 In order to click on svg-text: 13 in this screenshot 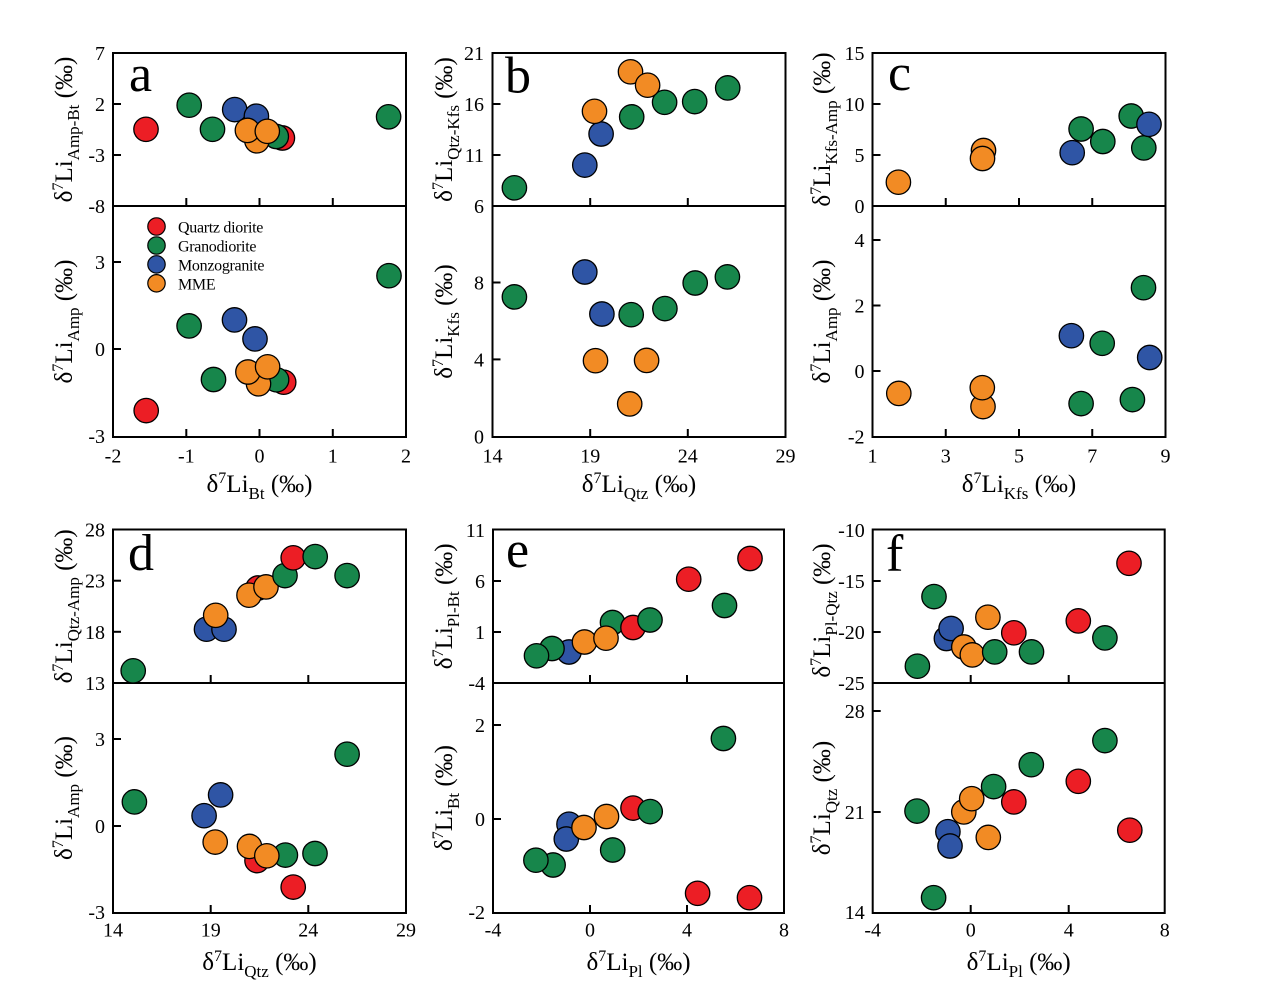, I will do `click(95, 684)`.